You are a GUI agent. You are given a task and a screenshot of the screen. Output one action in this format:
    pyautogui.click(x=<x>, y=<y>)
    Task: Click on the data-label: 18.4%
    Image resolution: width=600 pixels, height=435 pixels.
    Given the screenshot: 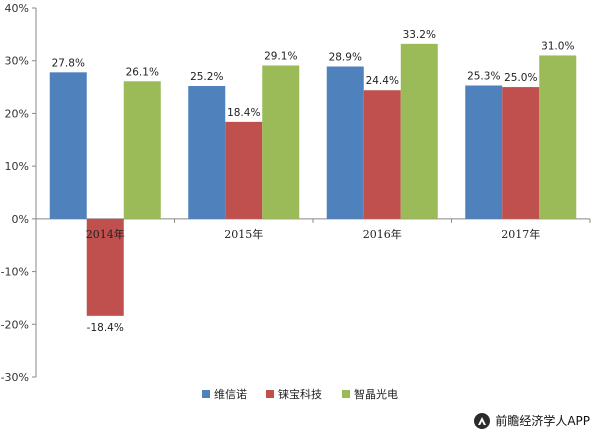 What is the action you would take?
    pyautogui.click(x=243, y=113)
    